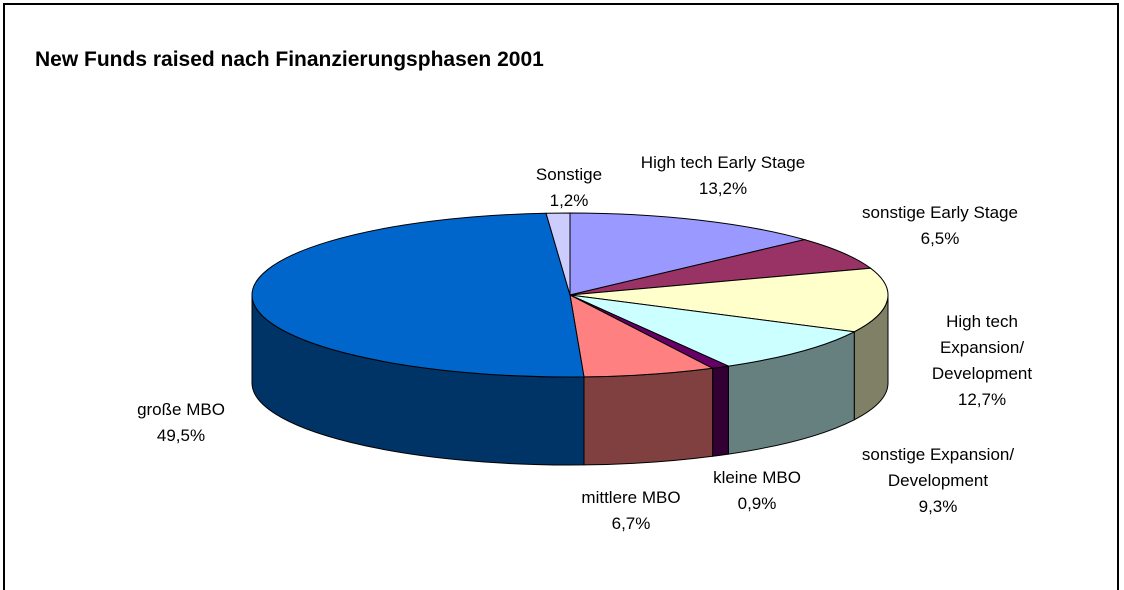  What do you see at coordinates (940, 238) in the screenshot?
I see `value-label: 6,5%` at bounding box center [940, 238].